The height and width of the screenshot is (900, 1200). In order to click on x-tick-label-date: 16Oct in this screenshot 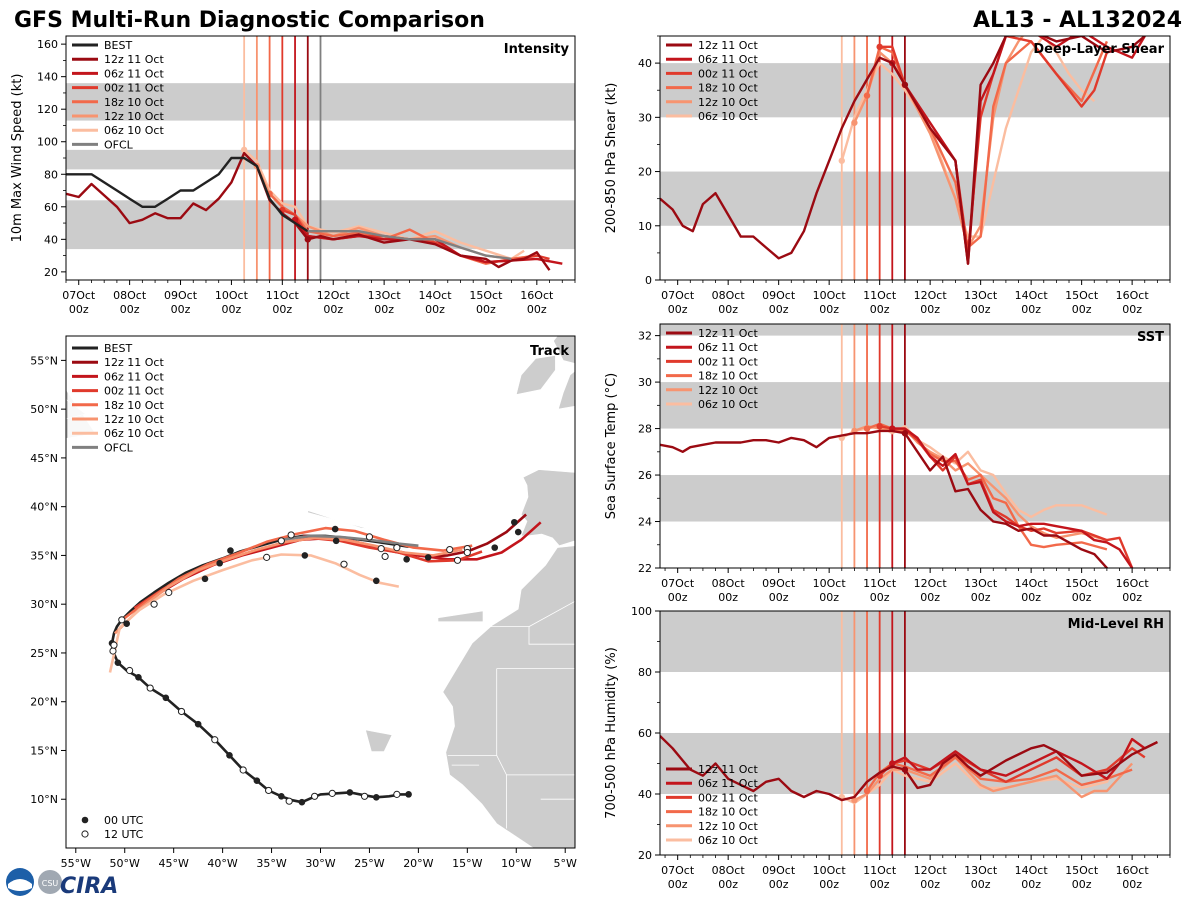, I will do `click(537, 295)`.